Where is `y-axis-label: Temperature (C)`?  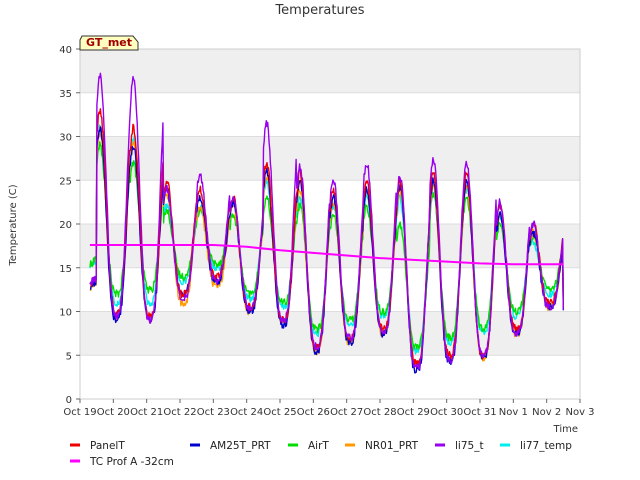 y-axis-label: Temperature (C) is located at coordinates (13, 225).